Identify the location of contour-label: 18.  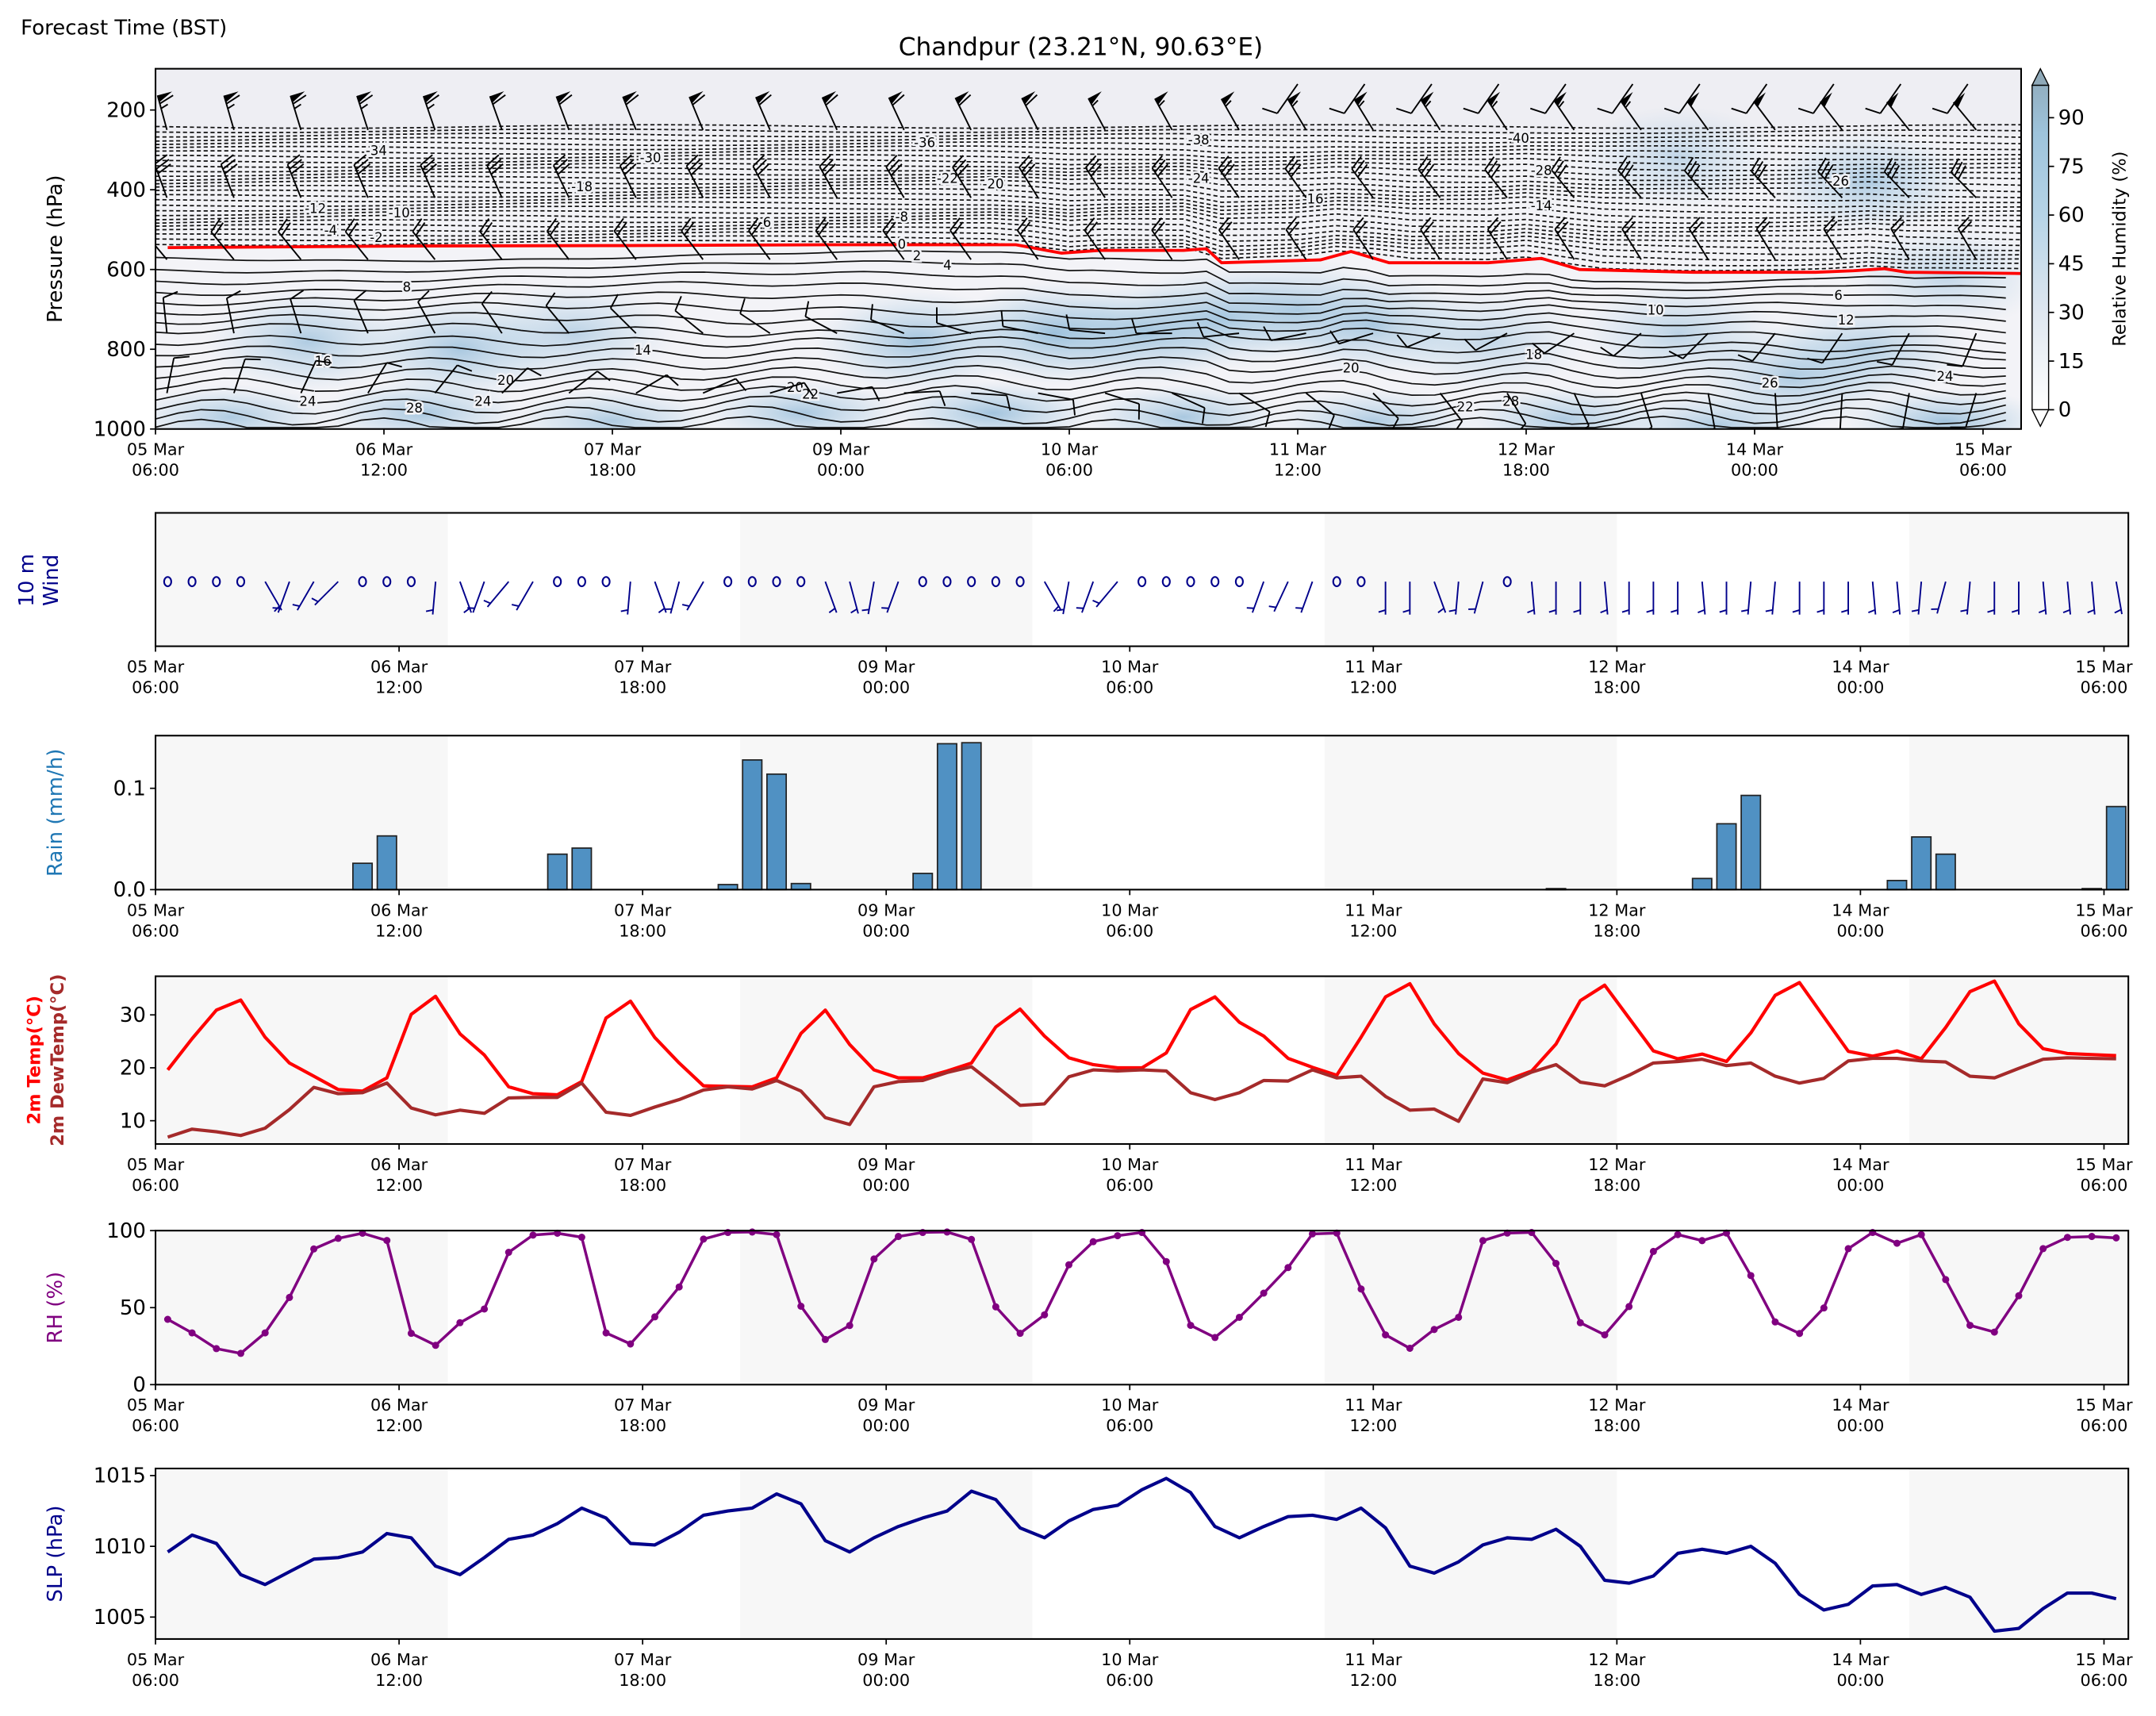
(1533, 354).